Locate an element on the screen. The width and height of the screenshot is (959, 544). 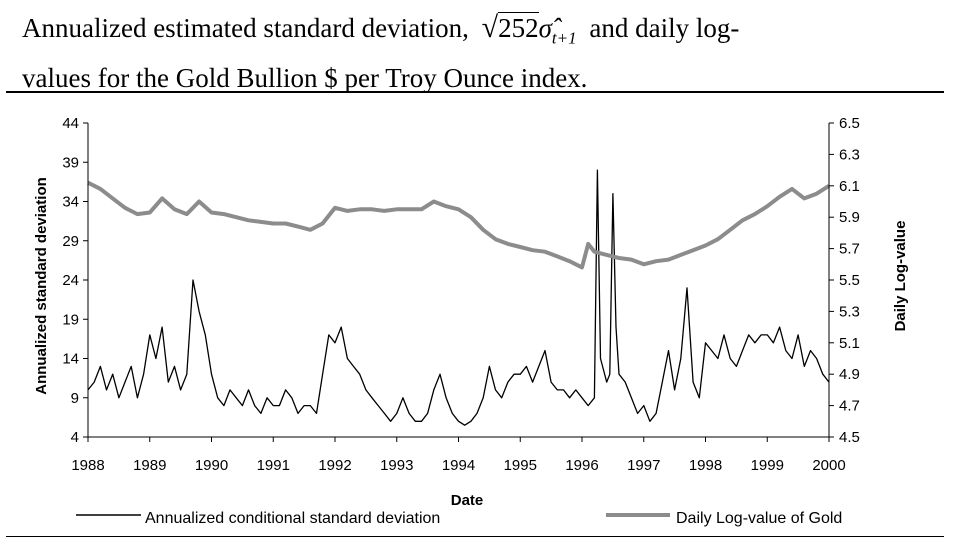
formula-sigma: σ̂ is located at coordinates (545, 28).